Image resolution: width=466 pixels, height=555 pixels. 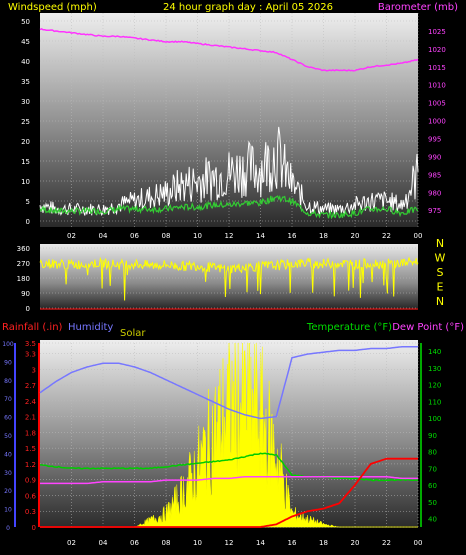 What do you see at coordinates (8, 399) in the screenshot?
I see `humidity-y-tick-label: 70` at bounding box center [8, 399].